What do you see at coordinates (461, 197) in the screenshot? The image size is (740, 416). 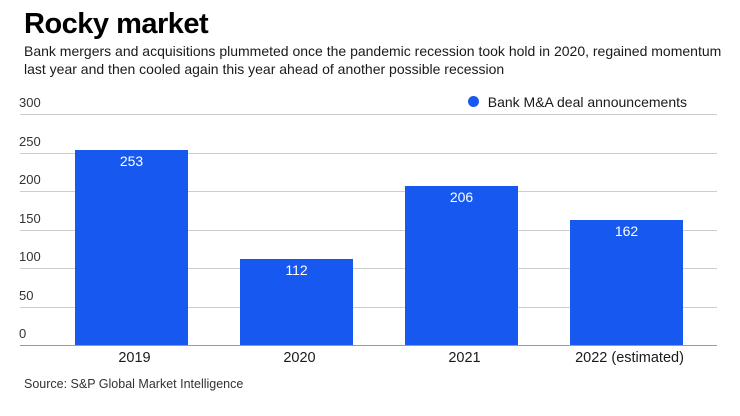 I see `bar-value-label: 206` at bounding box center [461, 197].